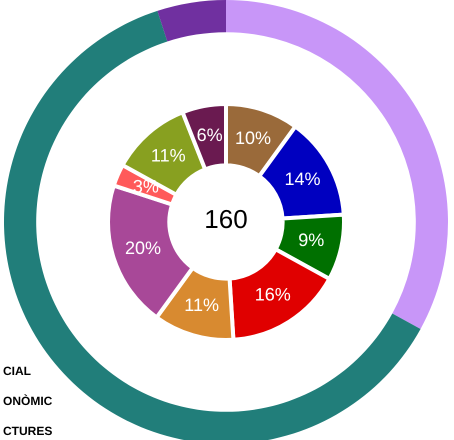  Describe the element at coordinates (27, 431) in the screenshot. I see `text: CTURES` at that location.